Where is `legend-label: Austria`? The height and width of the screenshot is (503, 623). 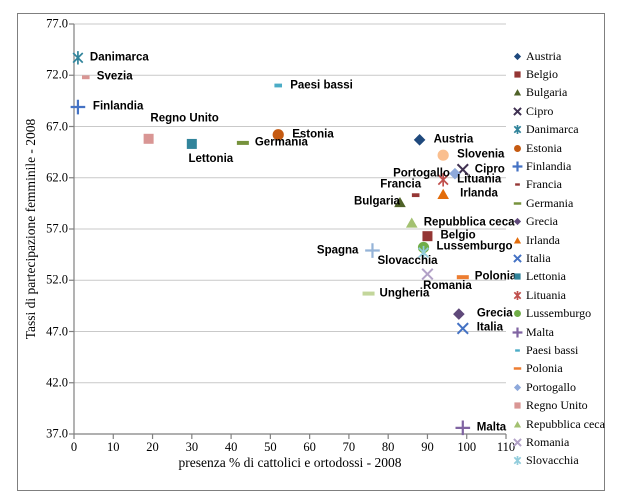
legend-label: Austria is located at coordinates (544, 55).